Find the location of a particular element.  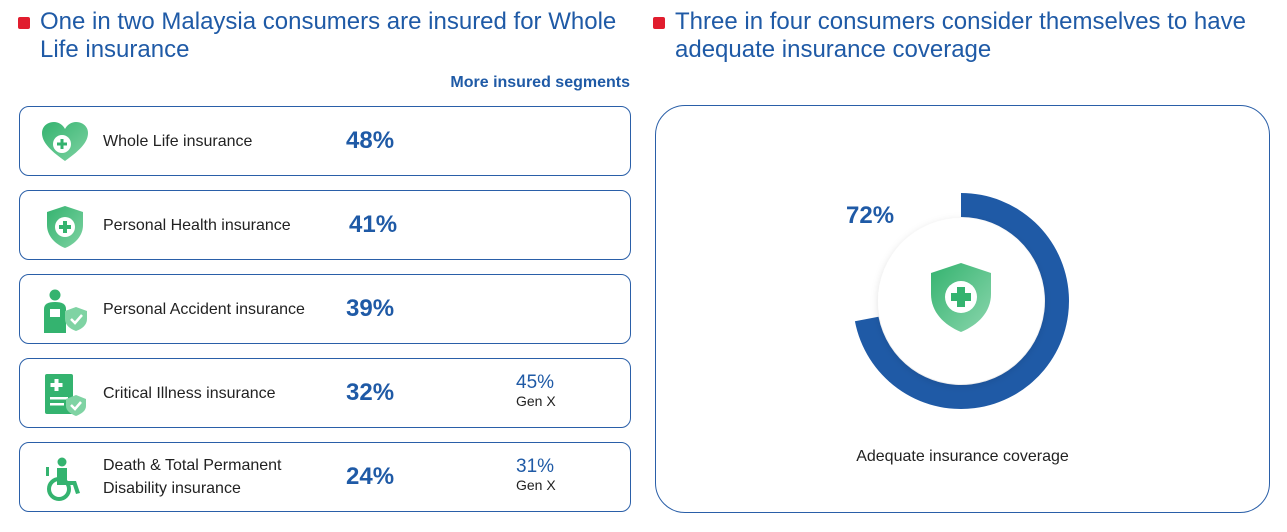

injured-person-icon is located at coordinates (65, 311).